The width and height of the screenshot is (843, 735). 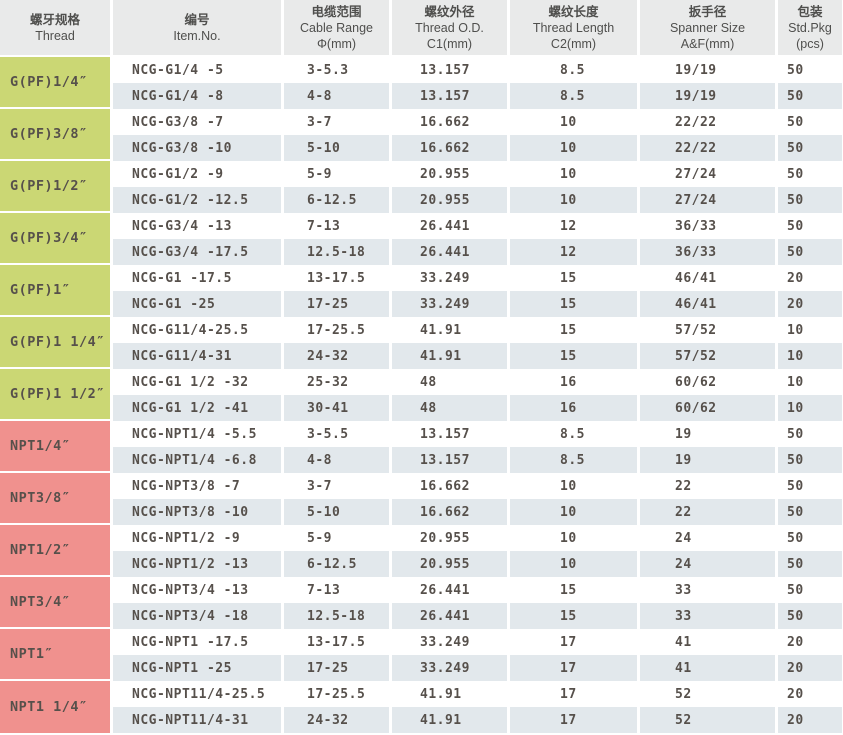 I want to click on item-no-cell: NCG-G1 -17.5, so click(x=197, y=278).